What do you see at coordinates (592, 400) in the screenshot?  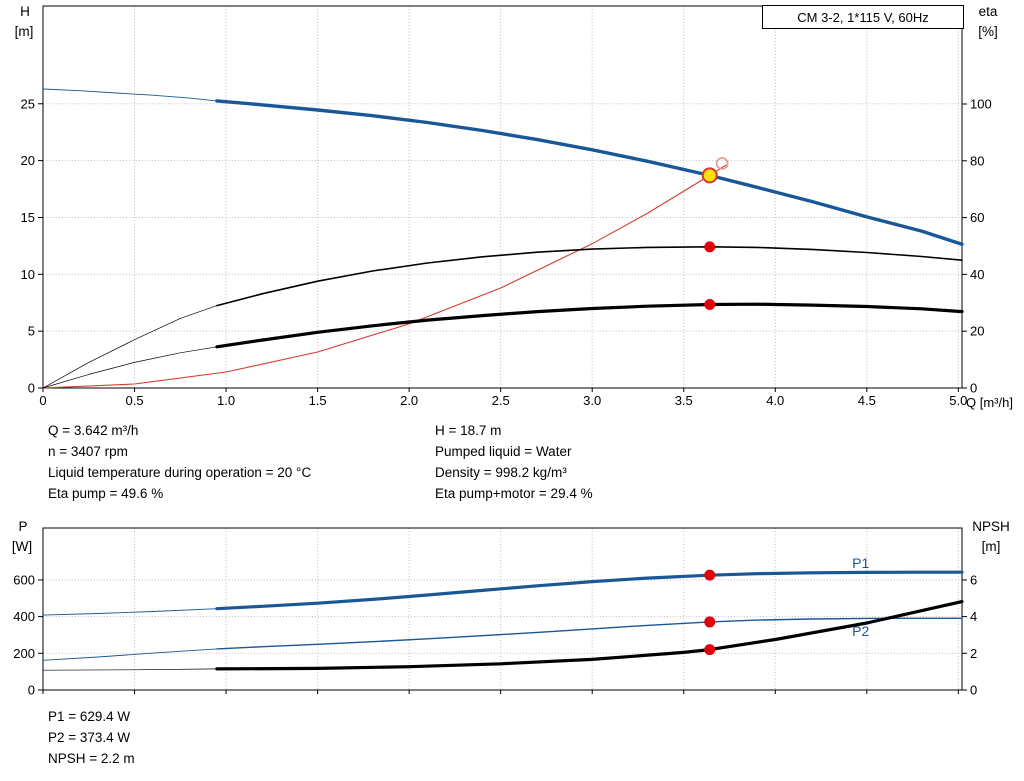 I see `x-tick-label: 3.0` at bounding box center [592, 400].